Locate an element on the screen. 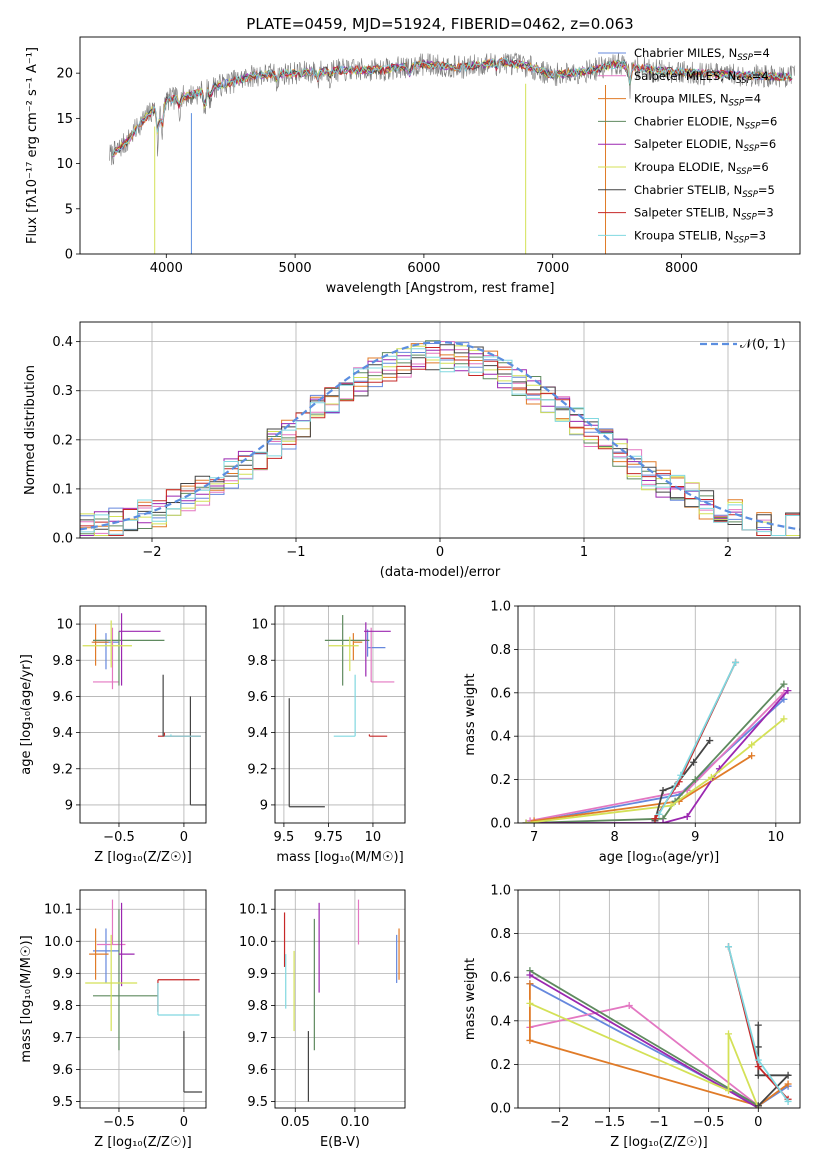  y-tick-label: 20 is located at coordinates (64, 74).